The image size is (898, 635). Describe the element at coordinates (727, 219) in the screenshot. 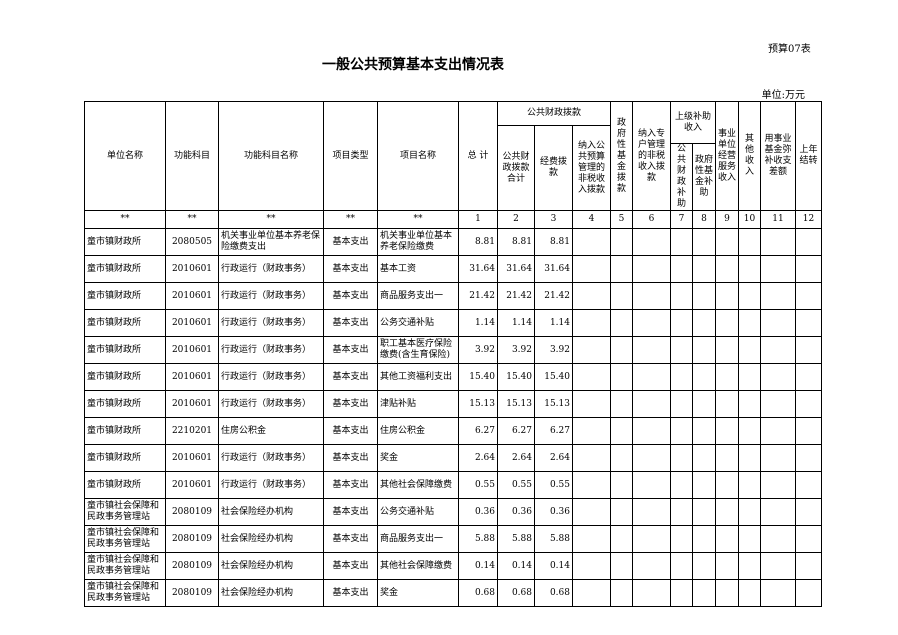

I see `index-cell: 9` at that location.